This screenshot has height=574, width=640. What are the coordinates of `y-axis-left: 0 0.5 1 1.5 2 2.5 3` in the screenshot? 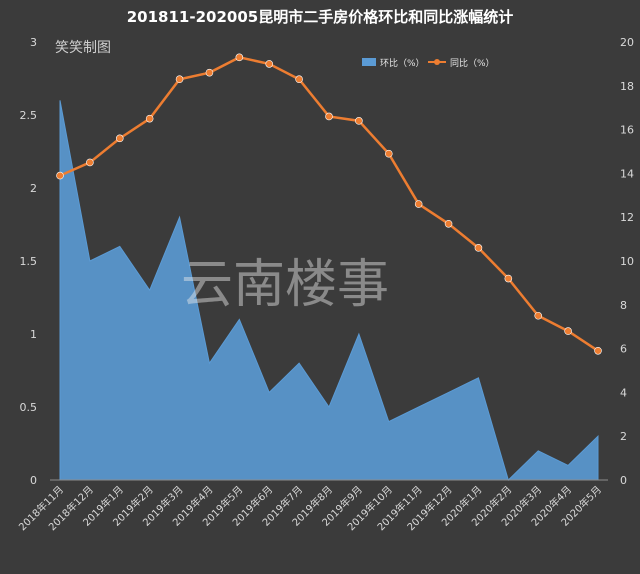 It's located at (29, 261).